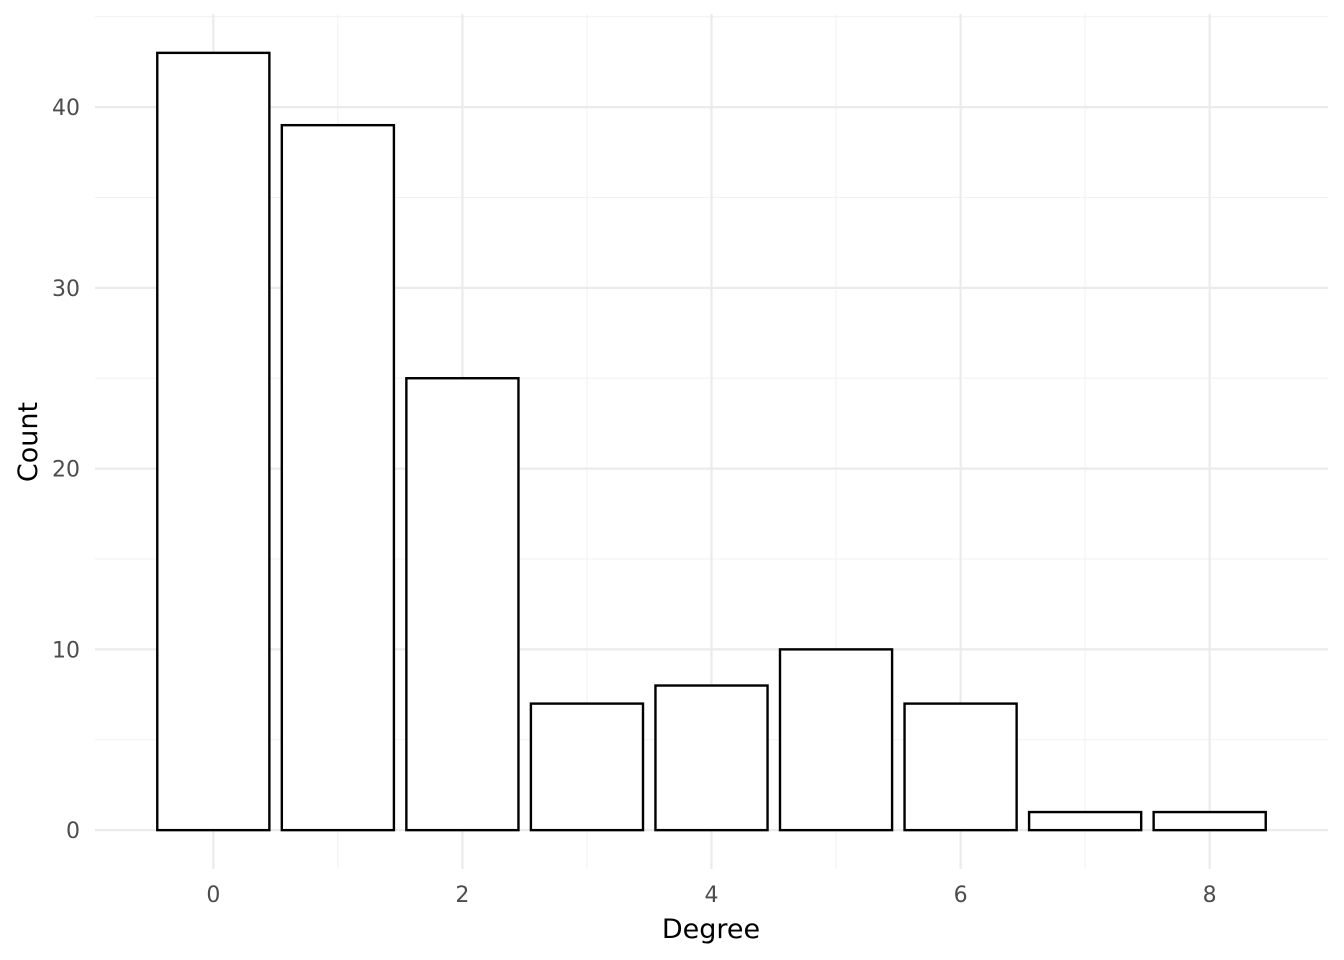 The height and width of the screenshot is (960, 1344). What do you see at coordinates (462, 895) in the screenshot?
I see `x-tick-label: 2` at bounding box center [462, 895].